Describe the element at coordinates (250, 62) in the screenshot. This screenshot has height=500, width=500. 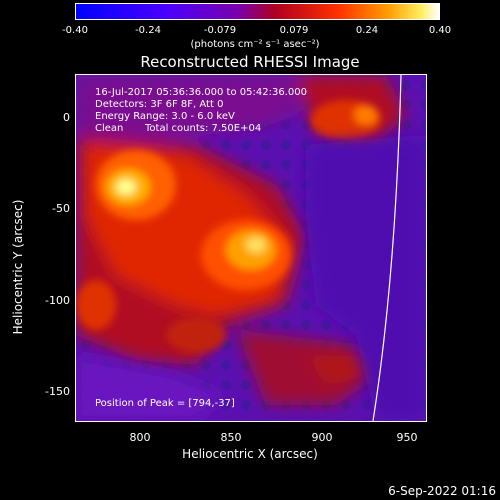
I see `image-title: Reconstructed RHESSI Image` at that location.